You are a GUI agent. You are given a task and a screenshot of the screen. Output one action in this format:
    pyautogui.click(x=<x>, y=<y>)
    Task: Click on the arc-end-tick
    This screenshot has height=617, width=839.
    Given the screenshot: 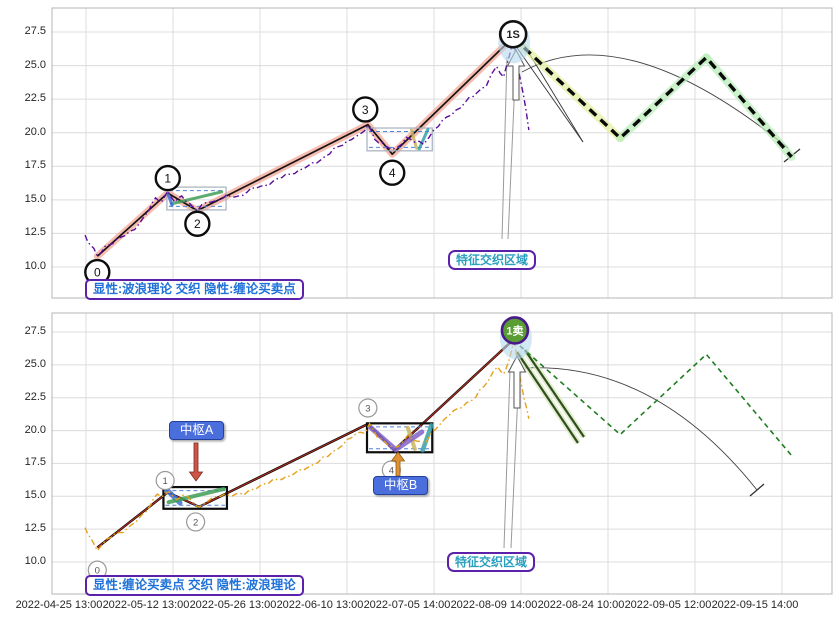 What is the action you would take?
    pyautogui.click(x=757, y=490)
    